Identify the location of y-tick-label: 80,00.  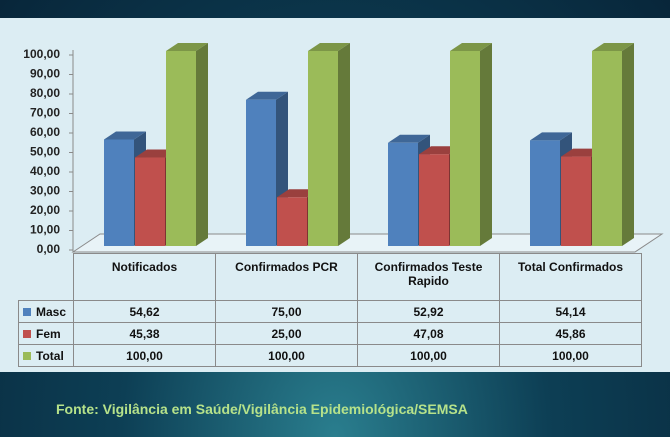
(45, 93).